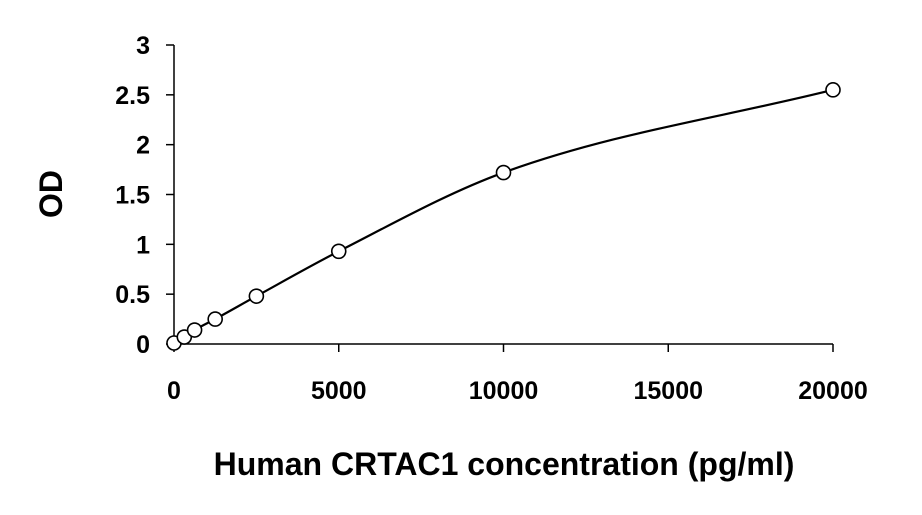 This screenshot has width=922, height=515. Describe the element at coordinates (132, 295) in the screenshot. I see `y-tick-label: 0.5` at that location.